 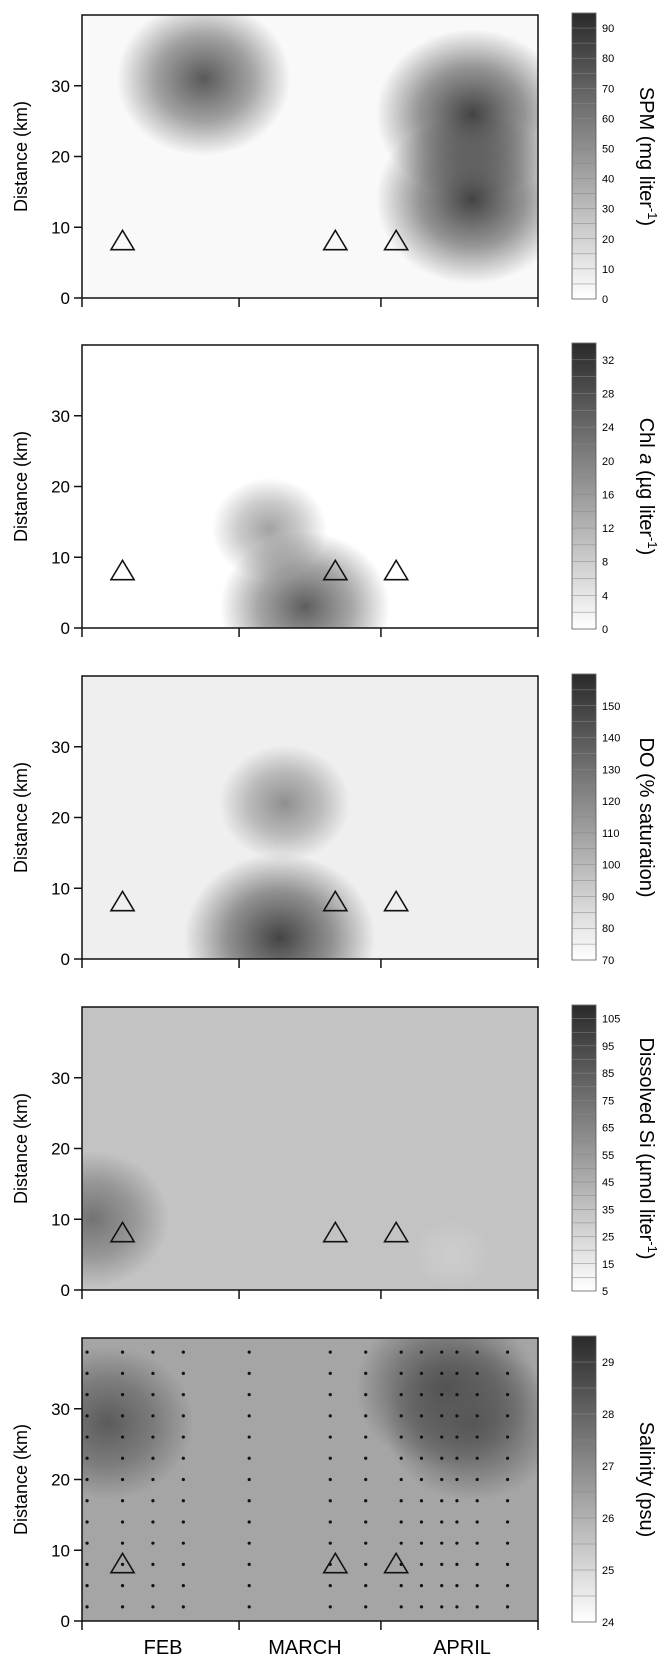 What do you see at coordinates (605, 563) in the screenshot?
I see `colorbar-tick-label: 8` at bounding box center [605, 563].